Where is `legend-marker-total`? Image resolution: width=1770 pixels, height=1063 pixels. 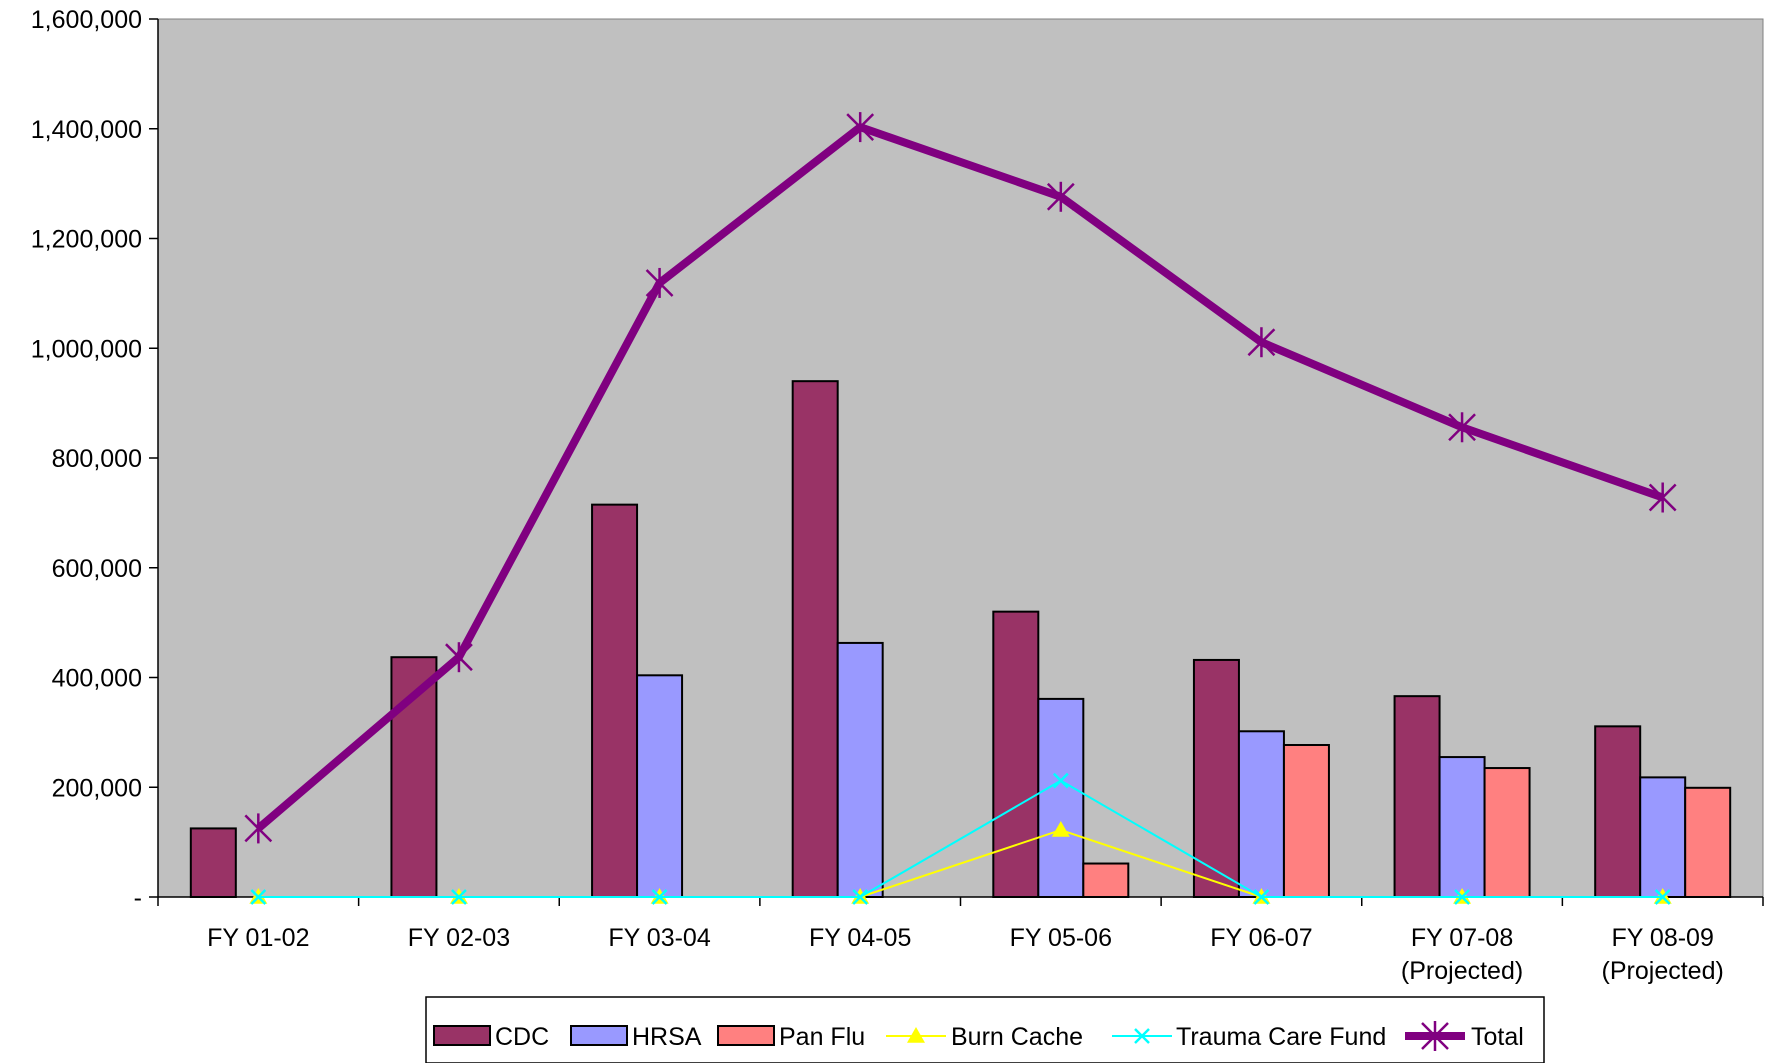 legend-marker-total is located at coordinates (1435, 1036).